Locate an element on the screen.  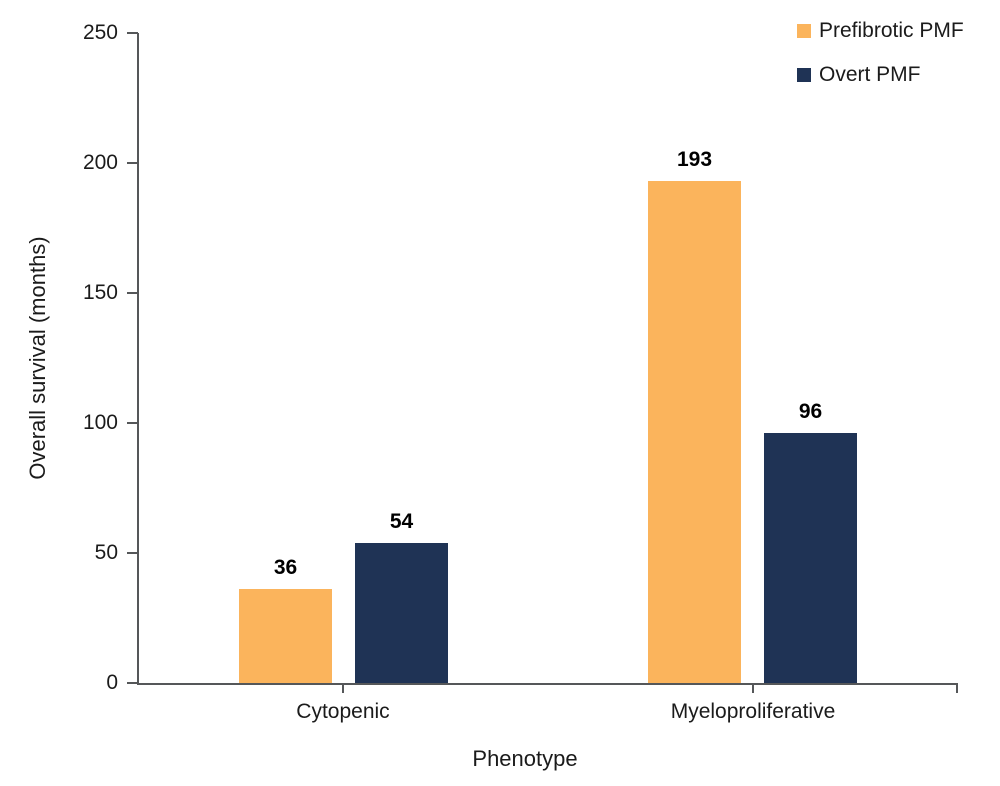
x-tick-mark-myeloproliferative is located at coordinates (753, 689).